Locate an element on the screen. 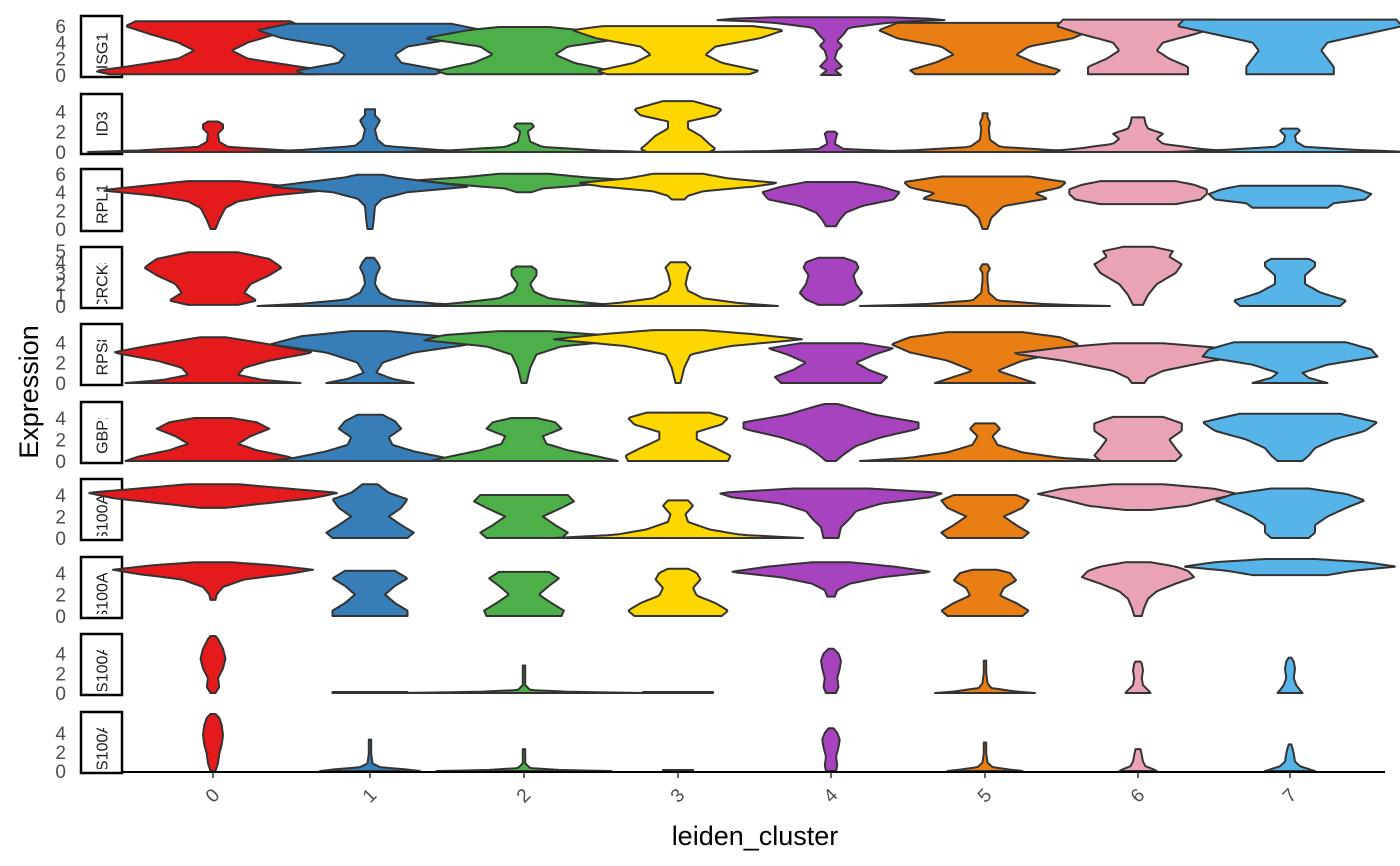 This screenshot has height=866, width=1400. gene-strip: ID3 is located at coordinates (101, 124).